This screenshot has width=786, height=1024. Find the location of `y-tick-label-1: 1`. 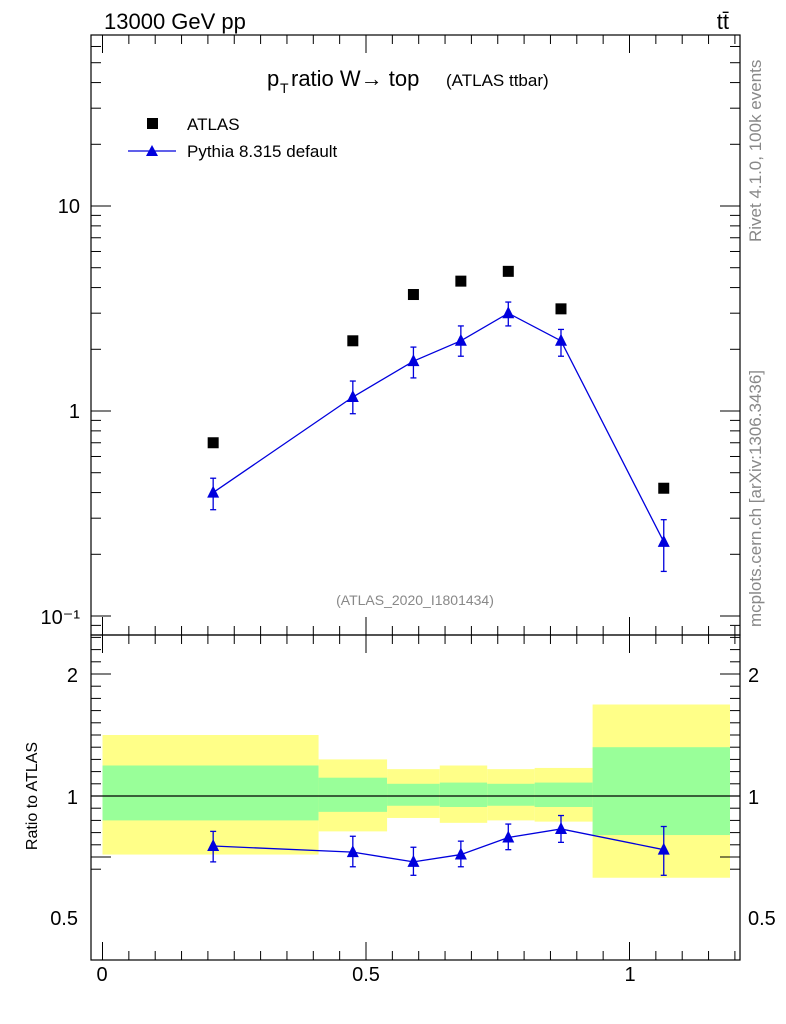

y-tick-label-1: 1 is located at coordinates (74, 412).